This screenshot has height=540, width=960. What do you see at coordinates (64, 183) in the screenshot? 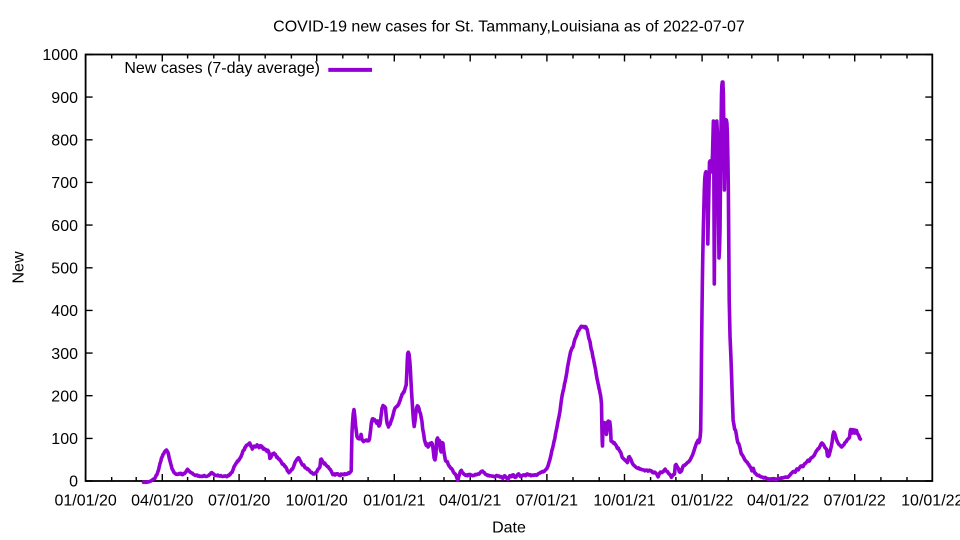
I see `svg-text: 700` at bounding box center [64, 183].